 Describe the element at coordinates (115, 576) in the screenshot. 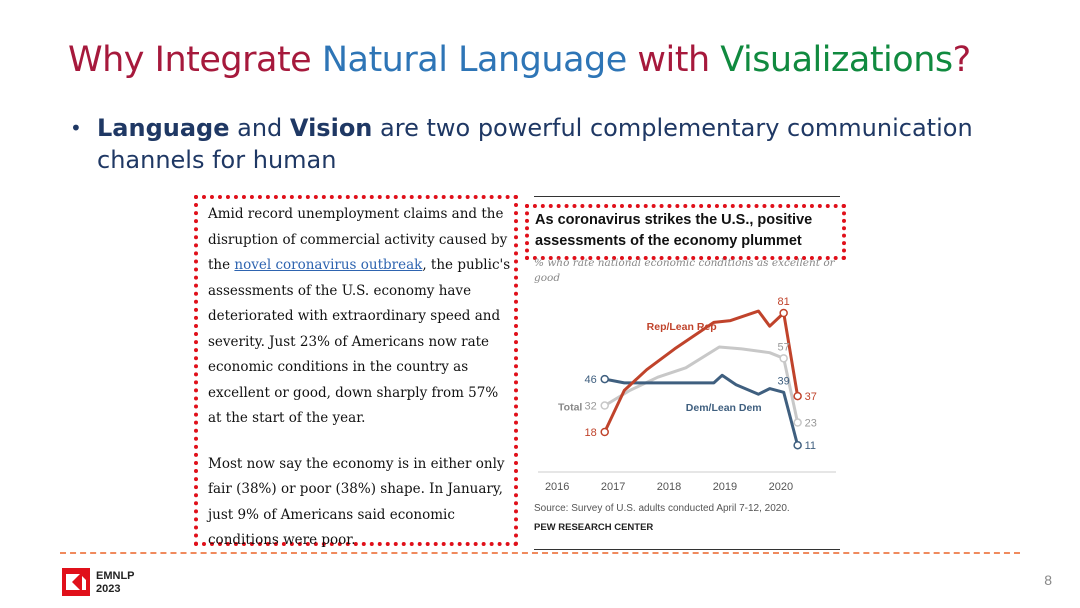

I see `footer-logo-line1: EMNLP` at that location.